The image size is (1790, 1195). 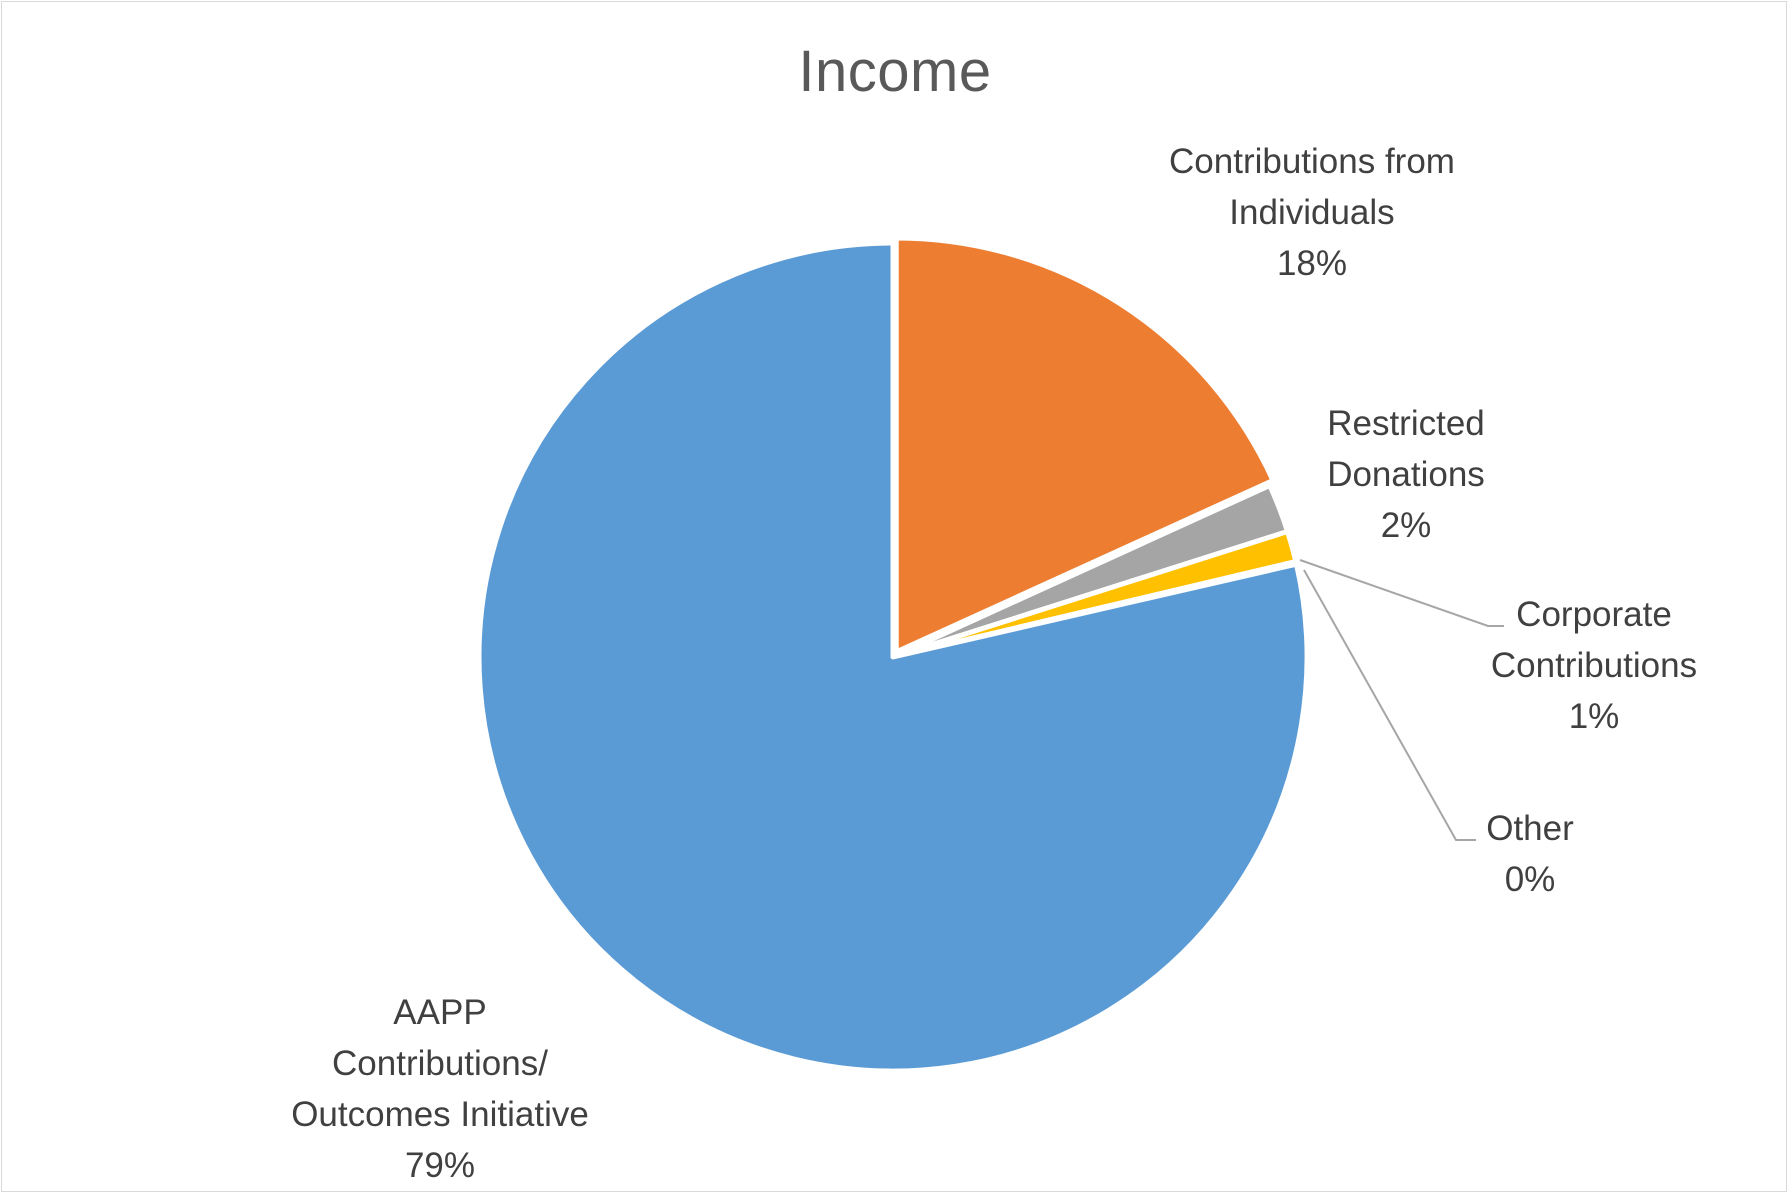 I want to click on data-label-percent: 1%, so click(x=1594, y=716).